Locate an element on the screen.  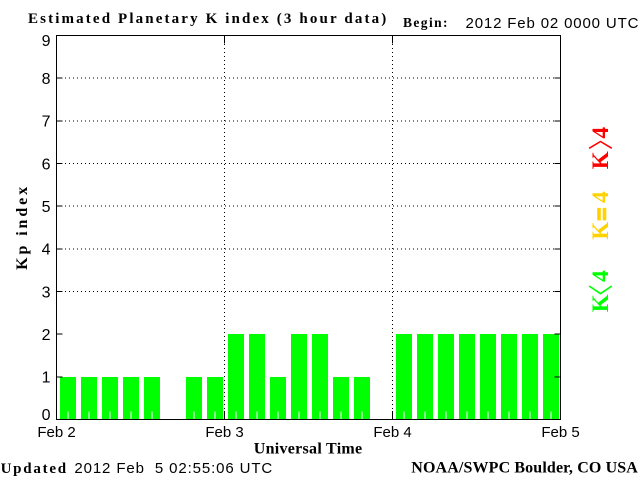
svg-text: 5 is located at coordinates (46, 207).